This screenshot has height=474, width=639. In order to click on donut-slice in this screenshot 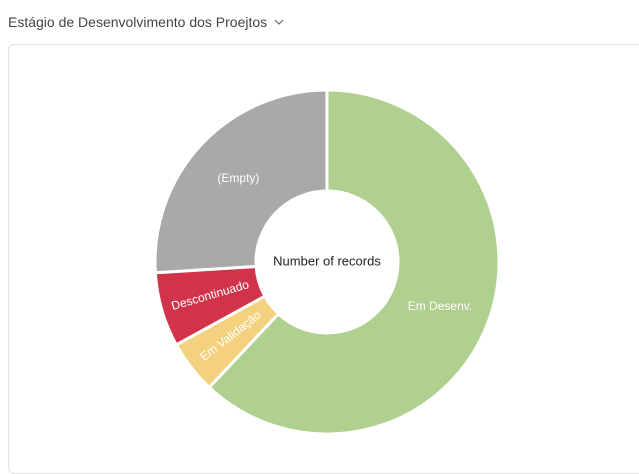, I will do `click(241, 181)`.